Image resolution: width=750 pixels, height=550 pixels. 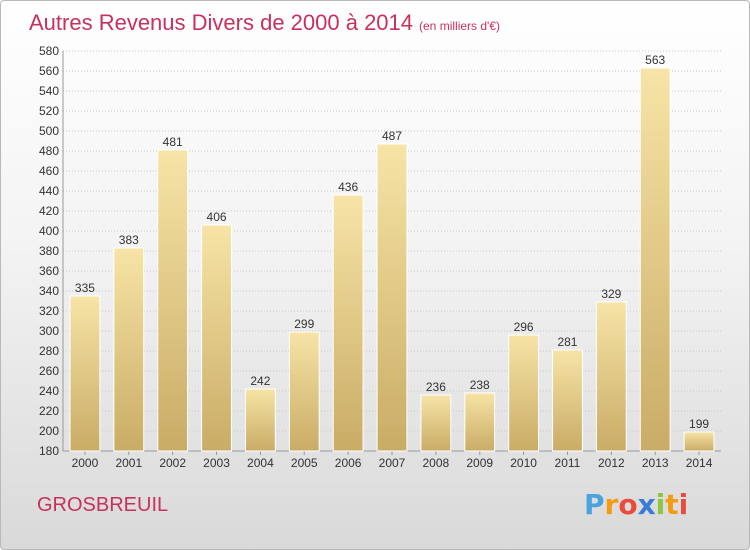 I want to click on y-tick-label: 300, so click(x=49, y=331).